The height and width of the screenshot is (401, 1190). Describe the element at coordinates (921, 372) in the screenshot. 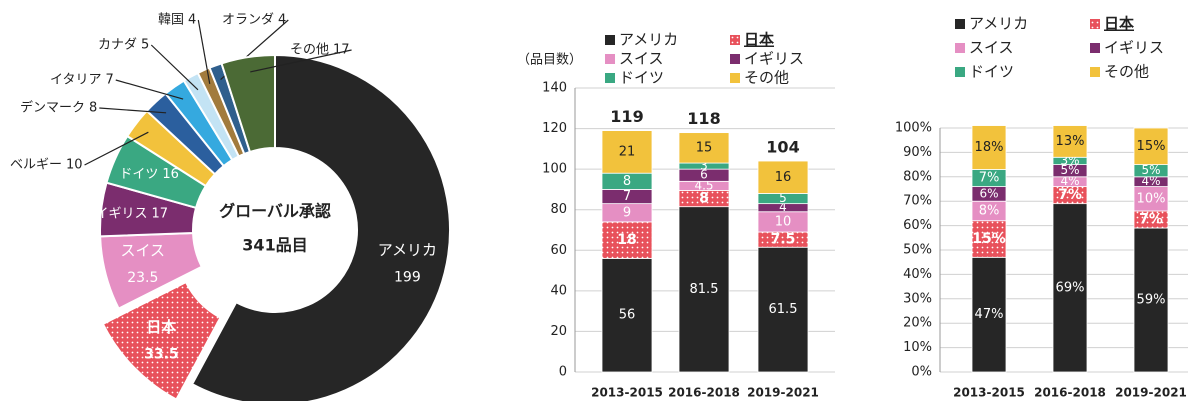

I see `y-tick-label: 0%` at that location.